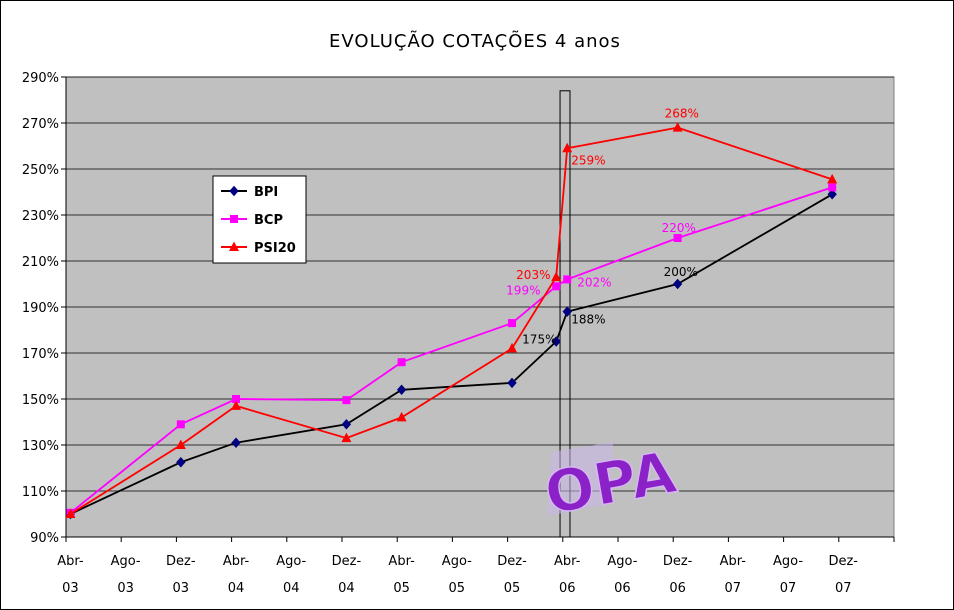 This screenshot has width=954, height=610. Describe the element at coordinates (40, 308) in the screenshot. I see `y-tick-label: 190%` at that location.